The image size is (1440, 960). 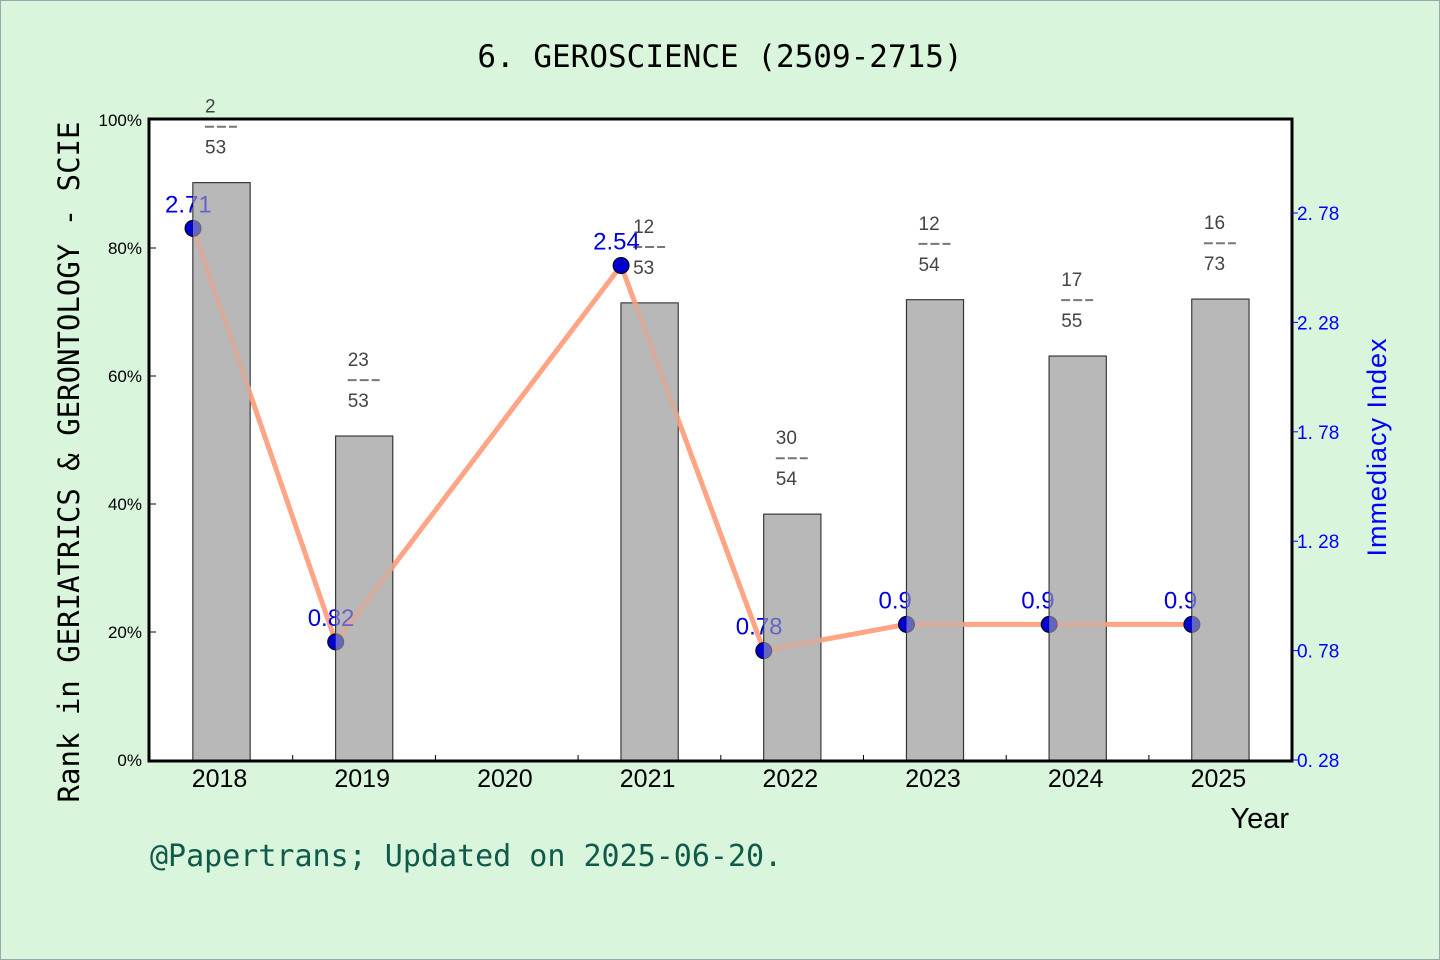 What do you see at coordinates (933, 779) in the screenshot?
I see `x-tick-label-2023: 2023` at bounding box center [933, 779].